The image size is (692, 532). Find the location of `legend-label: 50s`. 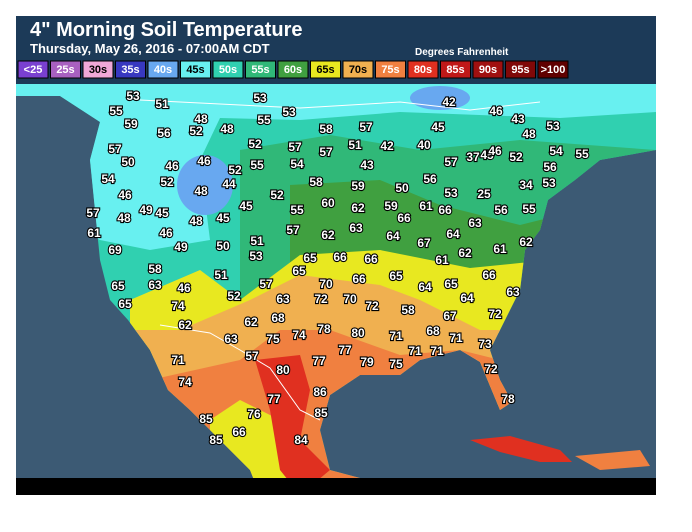

legend-label: 50s is located at coordinates (228, 70).